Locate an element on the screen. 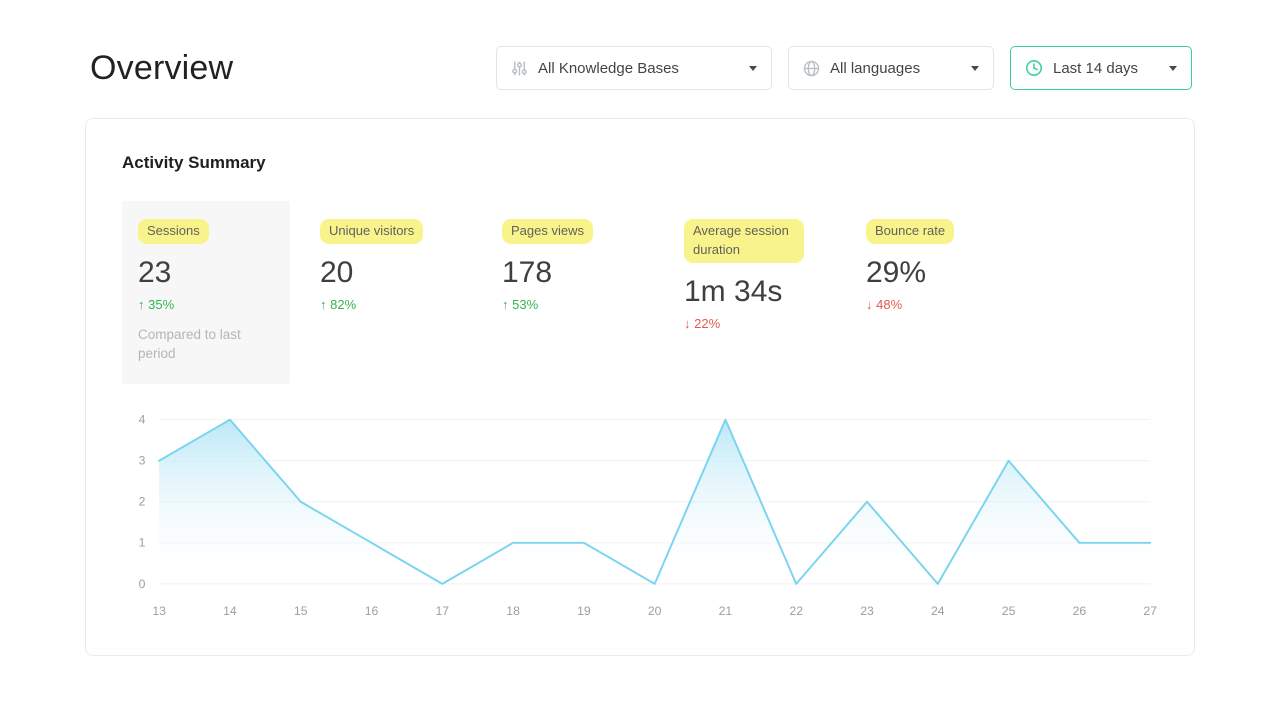 Image resolution: width=1280 pixels, height=720 pixels. filter-bar: All Knowledge Bases All languages is located at coordinates (844, 68).